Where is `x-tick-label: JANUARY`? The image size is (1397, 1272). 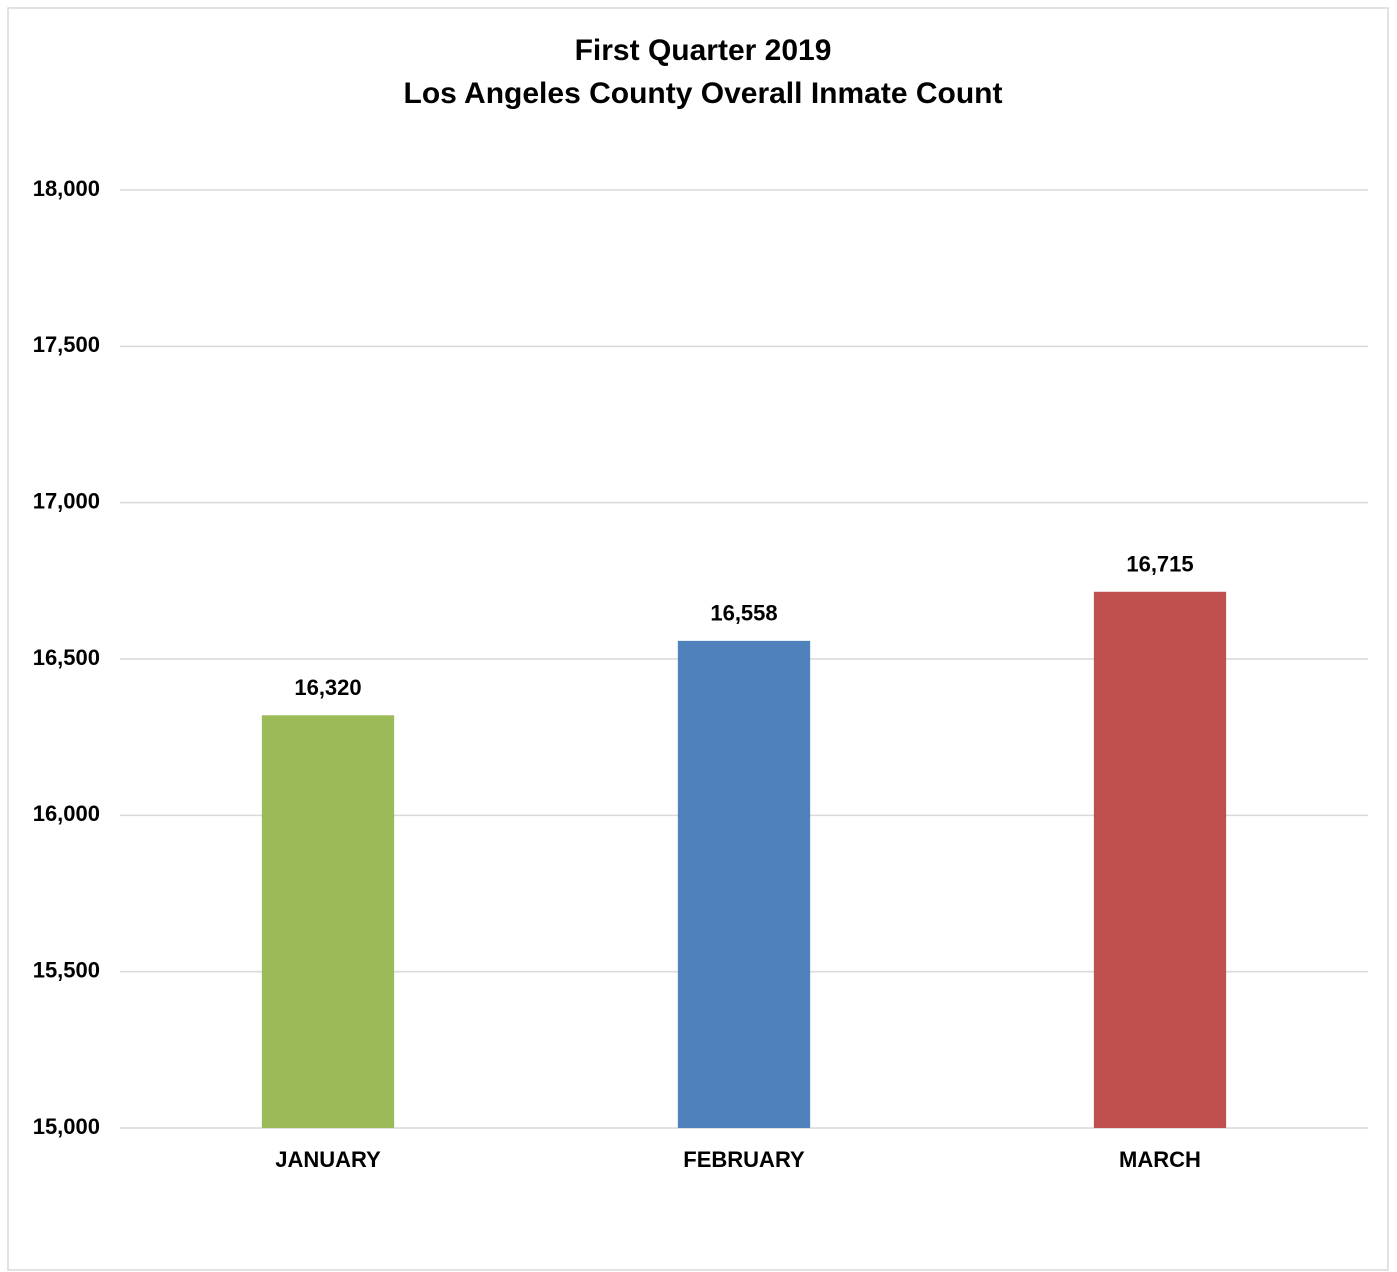
x-tick-label: JANUARY is located at coordinates (328, 1159).